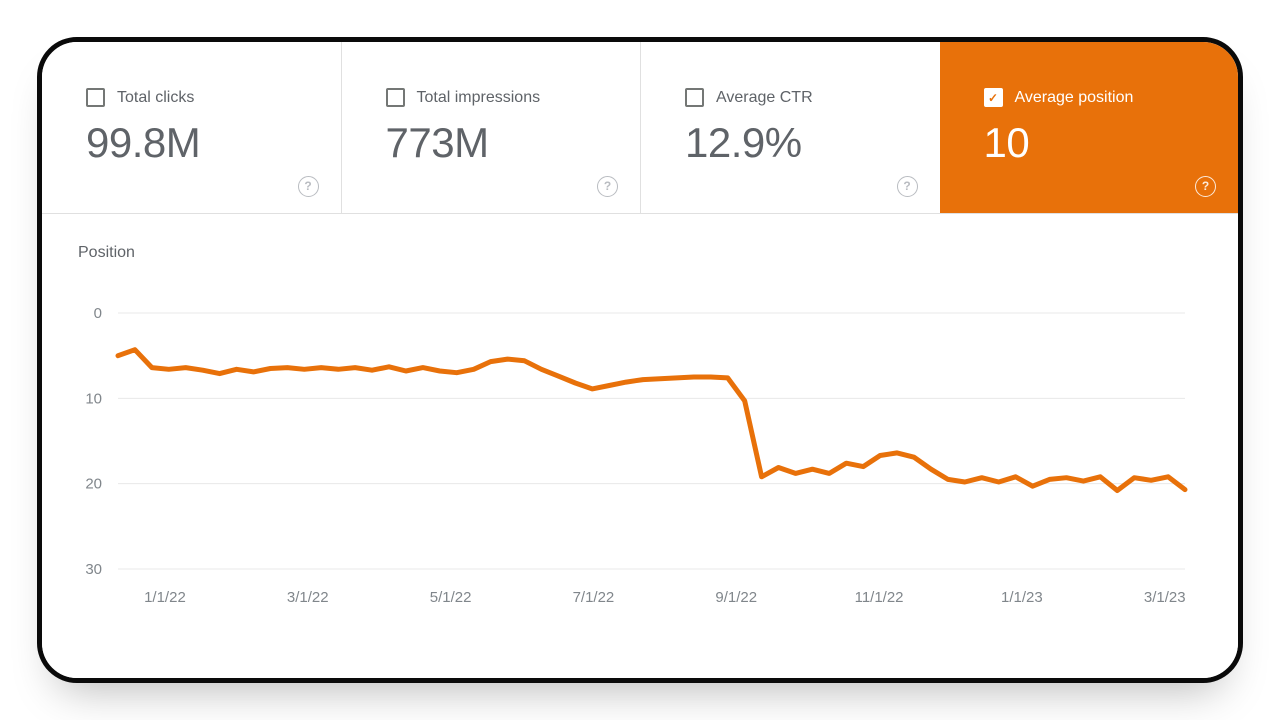  Describe the element at coordinates (93, 569) in the screenshot. I see `y-tick-label: 30` at that location.